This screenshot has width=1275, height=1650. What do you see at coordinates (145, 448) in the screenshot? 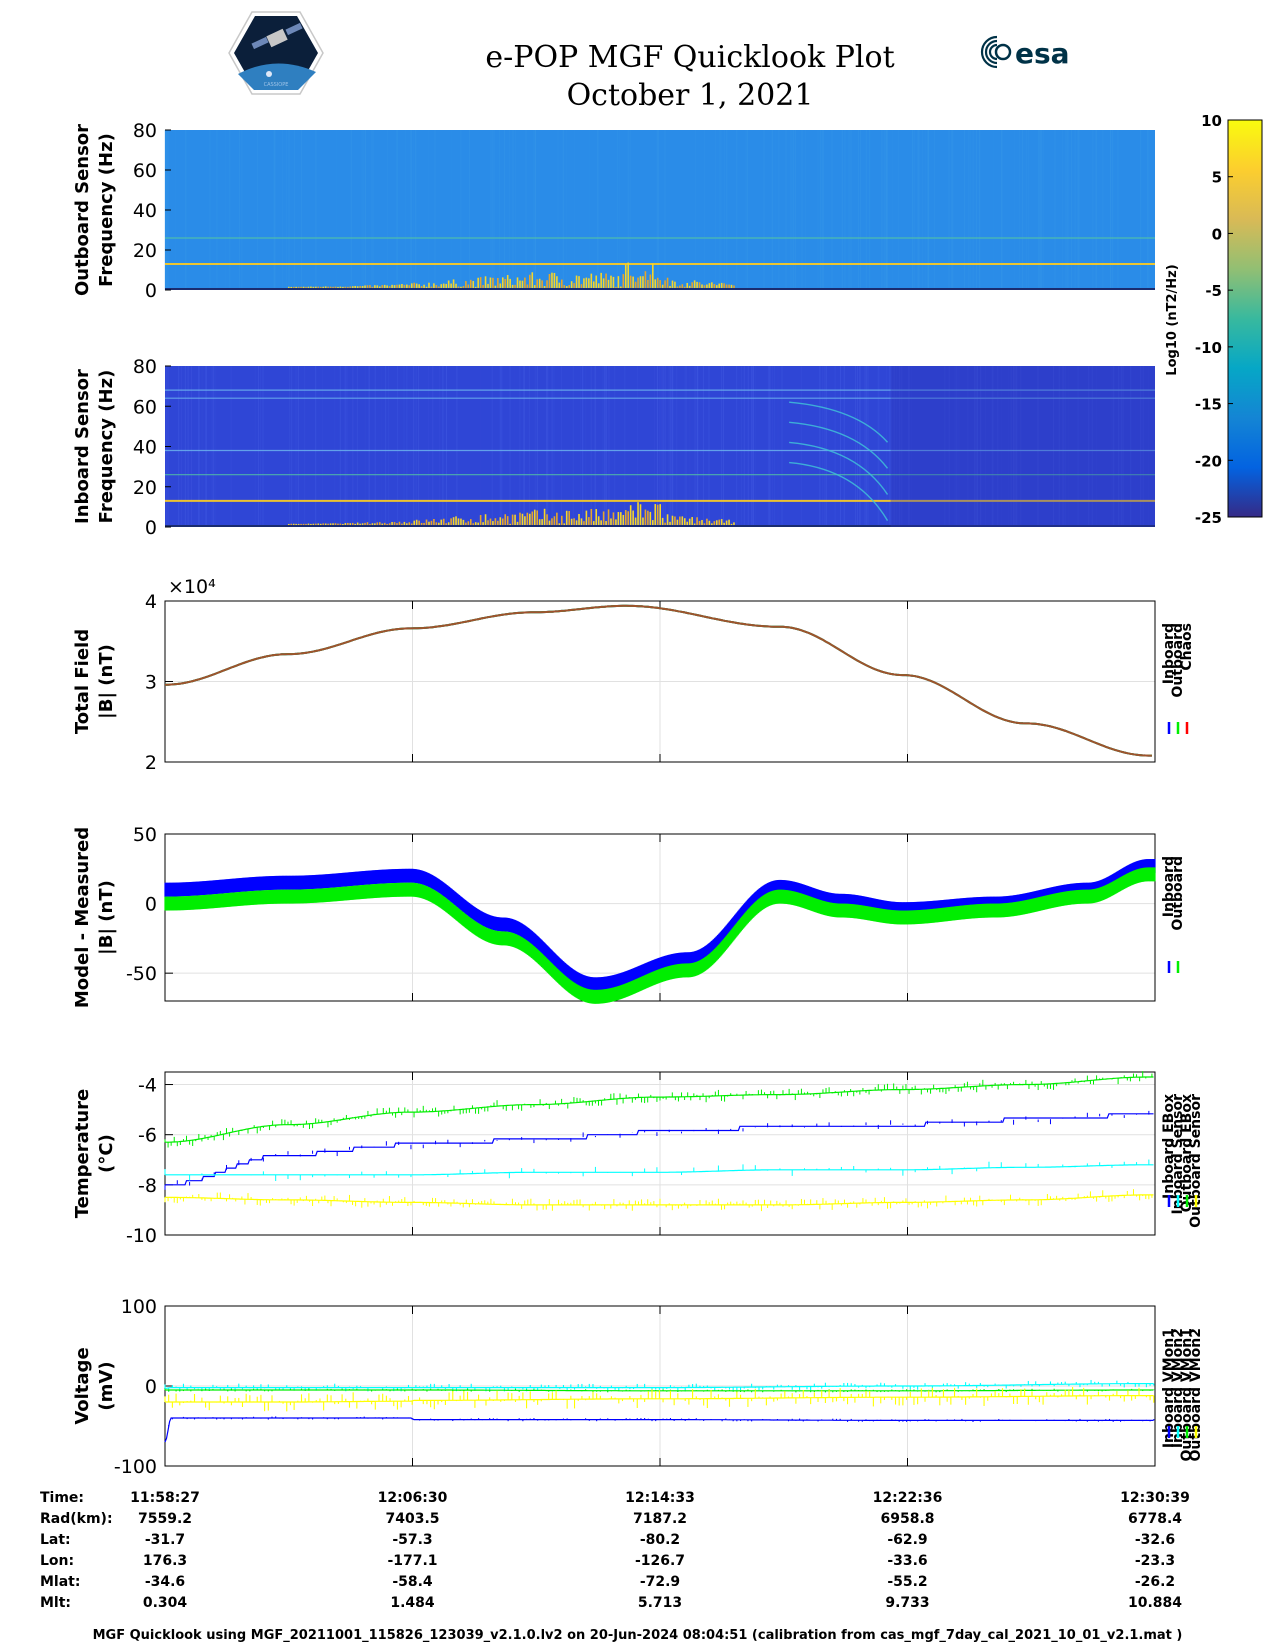
I see `inboard-spectrogram-ytick-label: 40` at bounding box center [145, 448].